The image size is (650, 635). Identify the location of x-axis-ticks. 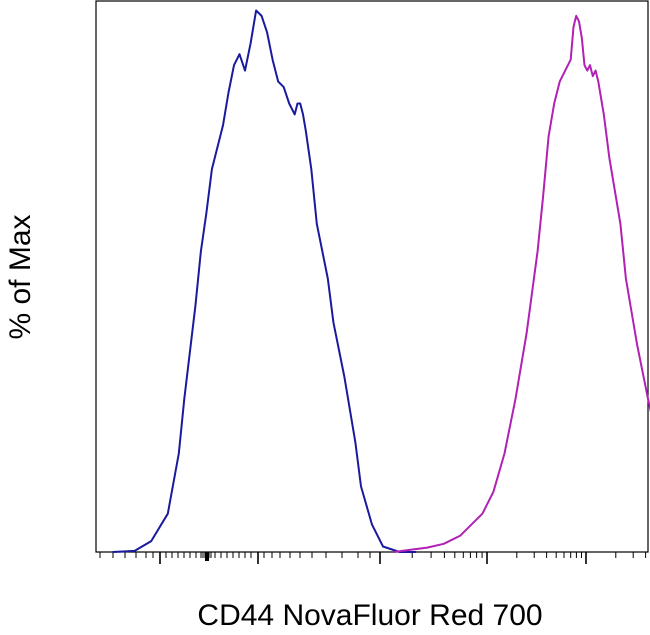
(373, 558).